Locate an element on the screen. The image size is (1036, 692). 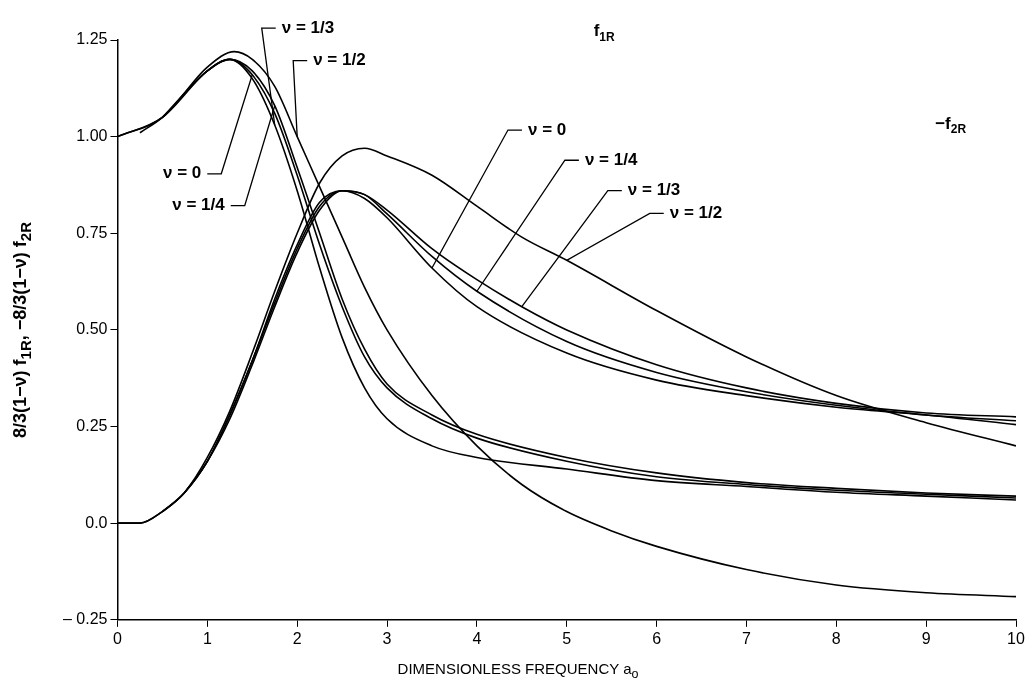
x-tick-label: 4 is located at coordinates (477, 638).